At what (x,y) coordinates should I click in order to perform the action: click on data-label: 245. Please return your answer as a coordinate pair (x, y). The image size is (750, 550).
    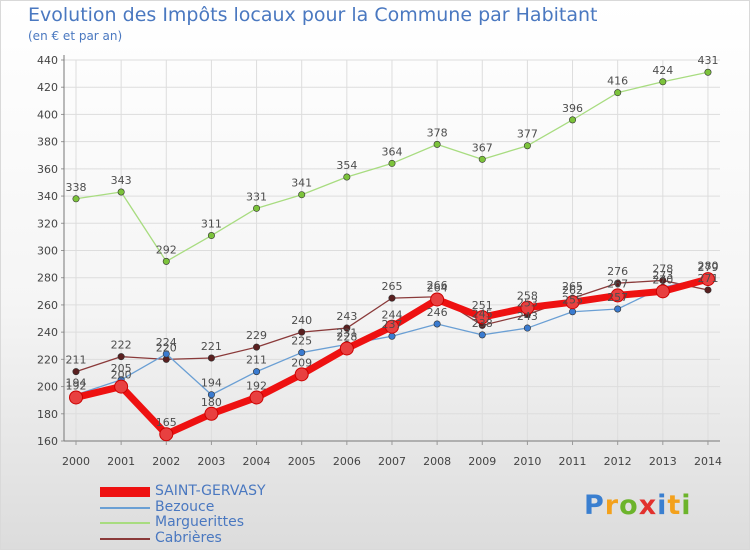
    Looking at the image, I should click on (482, 313).